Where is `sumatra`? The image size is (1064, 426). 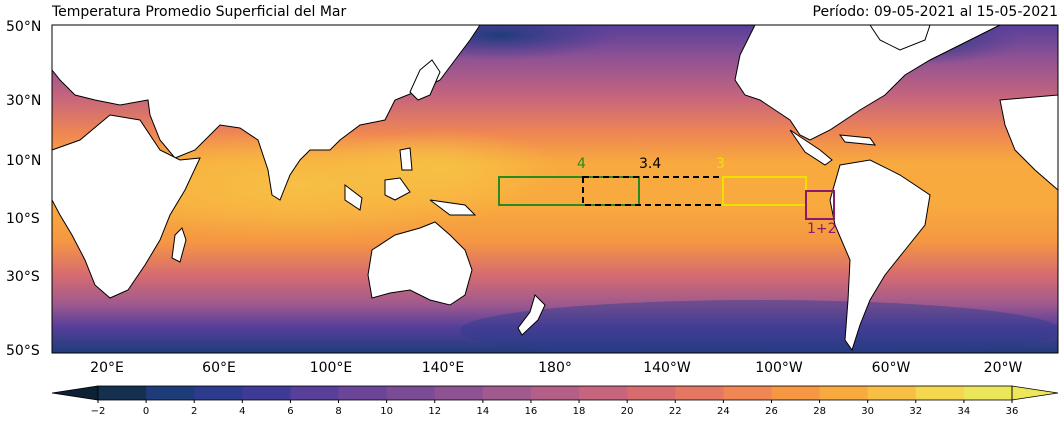 sumatra is located at coordinates (353, 197).